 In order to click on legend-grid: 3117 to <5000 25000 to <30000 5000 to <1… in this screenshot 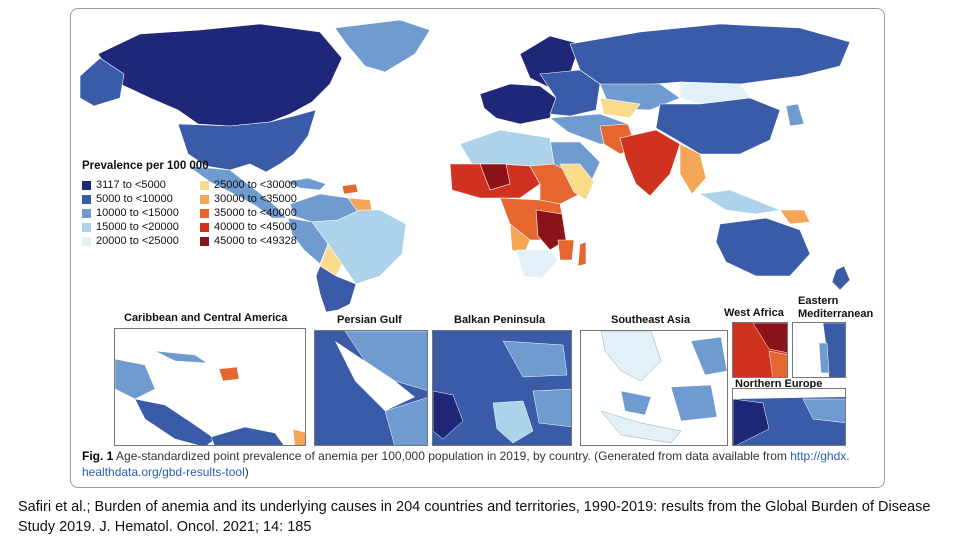, I will do `click(200, 213)`.